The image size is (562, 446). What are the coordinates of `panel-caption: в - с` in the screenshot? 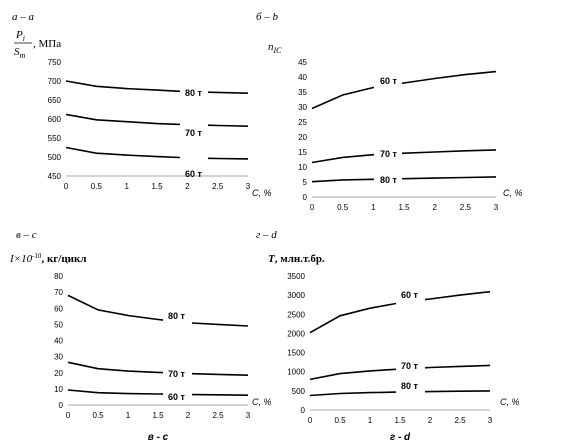 It's located at (158, 437).